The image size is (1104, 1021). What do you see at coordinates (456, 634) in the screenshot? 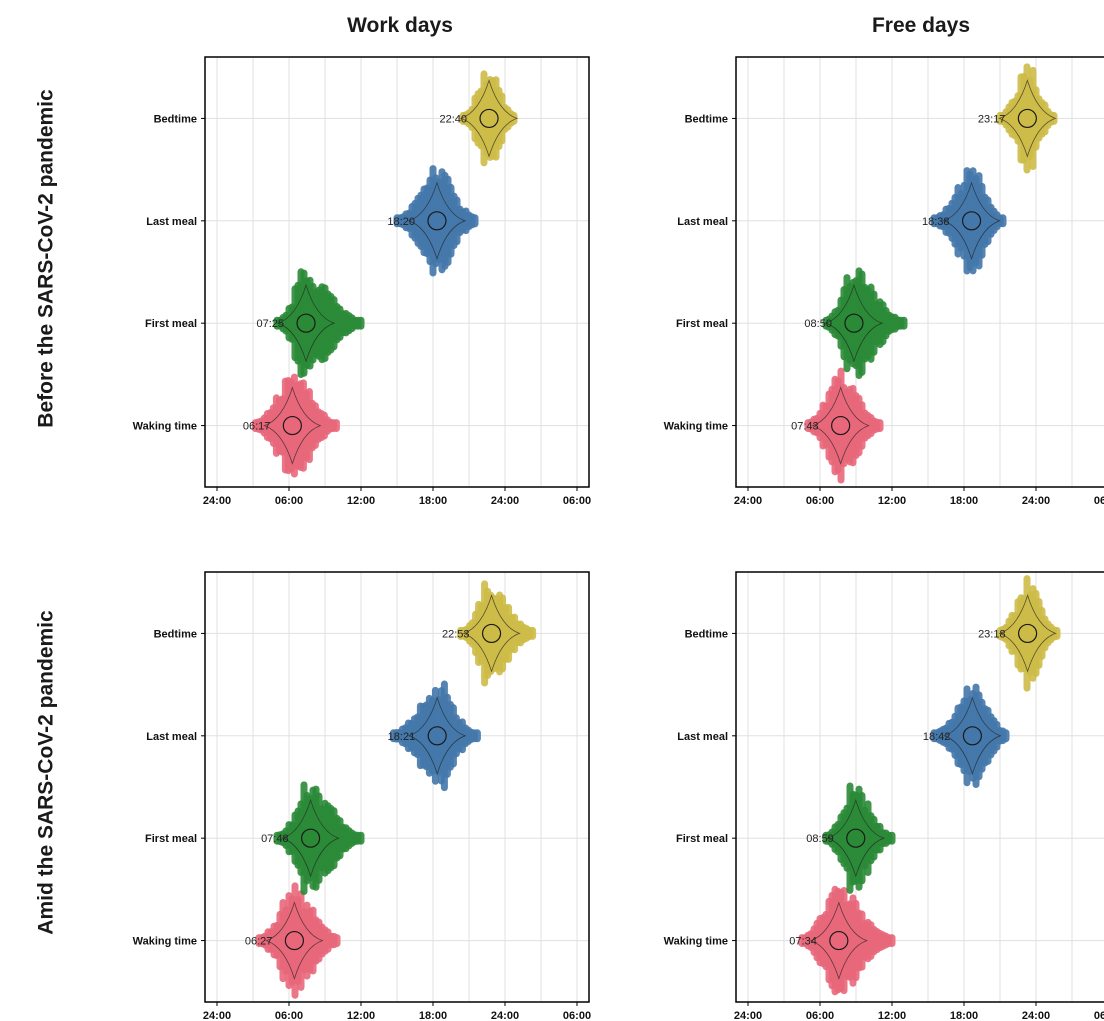
I see `median-label: 22:53` at bounding box center [456, 634].